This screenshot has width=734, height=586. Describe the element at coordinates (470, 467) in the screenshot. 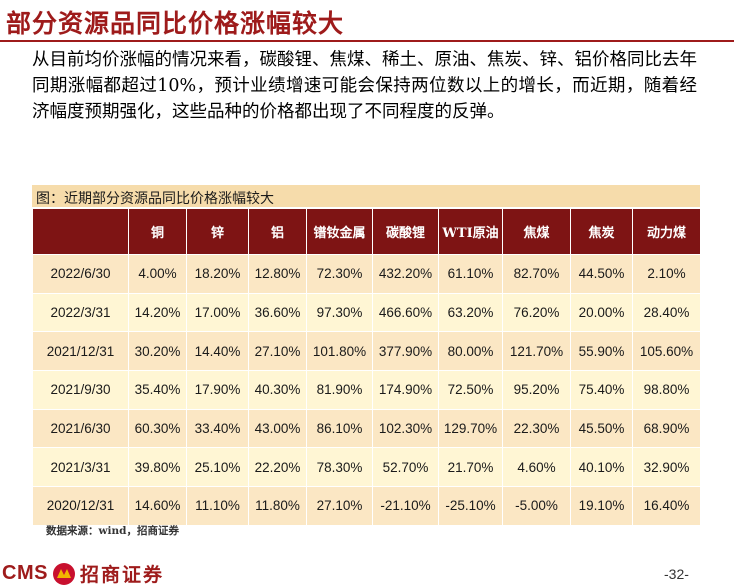

I see `value-cell: 21.70%` at that location.